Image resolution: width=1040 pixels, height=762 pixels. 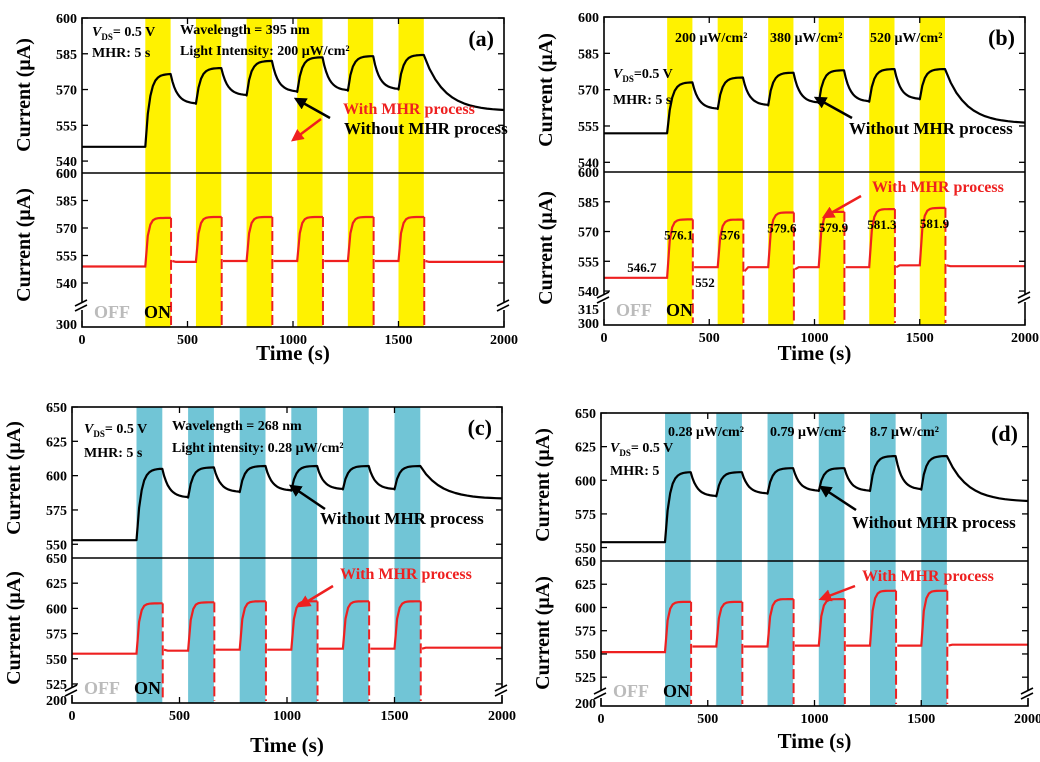 I want to click on y-tick-label: 550, so click(x=56, y=545).